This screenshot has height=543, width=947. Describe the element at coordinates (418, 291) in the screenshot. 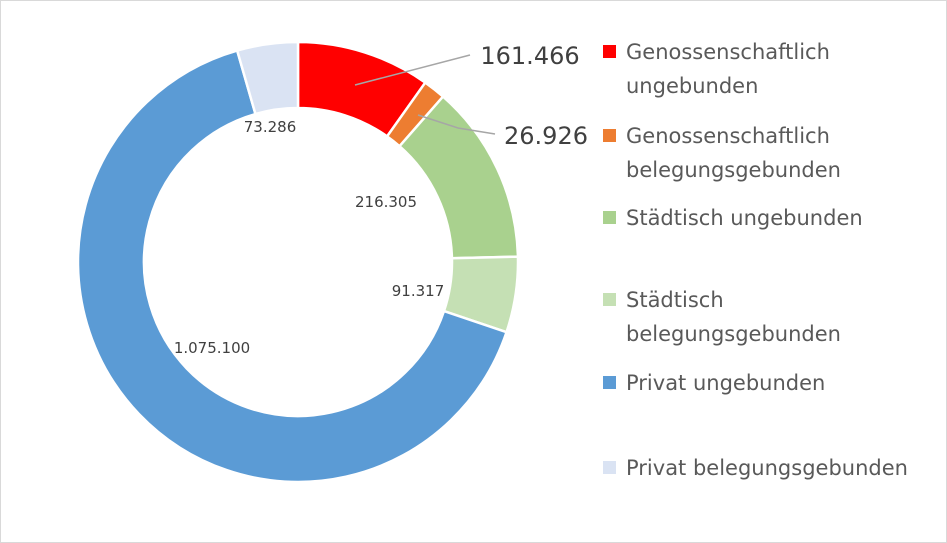

I see `data-label-staedtisch-belegungsgebunden: 91.317` at that location.